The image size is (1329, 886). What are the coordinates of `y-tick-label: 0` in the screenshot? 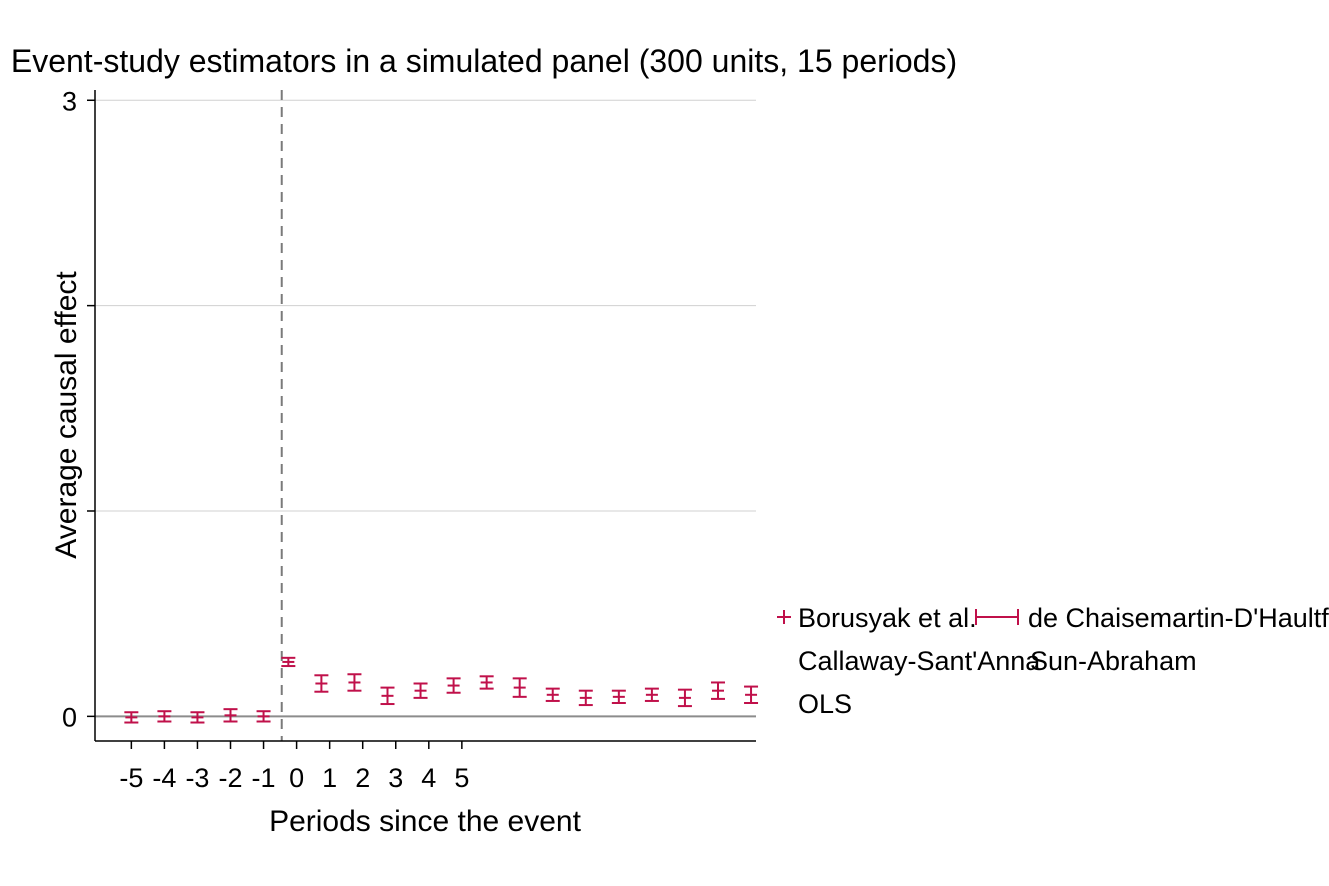 It's located at (69, 717).